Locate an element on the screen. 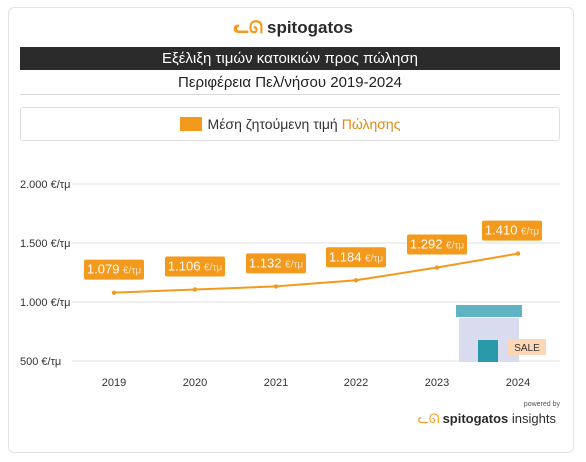 Image resolution: width=586 pixels, height=462 pixels. legend: Μέση ζητούμενη τιμή Πώλησης is located at coordinates (290, 124).